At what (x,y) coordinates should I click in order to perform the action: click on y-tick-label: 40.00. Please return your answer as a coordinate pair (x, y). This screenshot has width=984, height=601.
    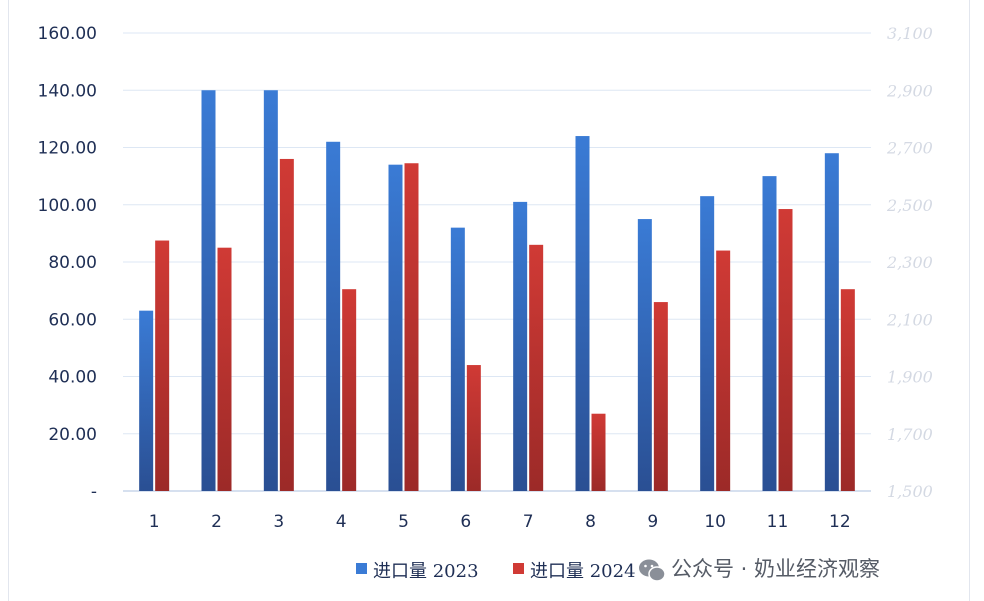
    Looking at the image, I should click on (72, 378).